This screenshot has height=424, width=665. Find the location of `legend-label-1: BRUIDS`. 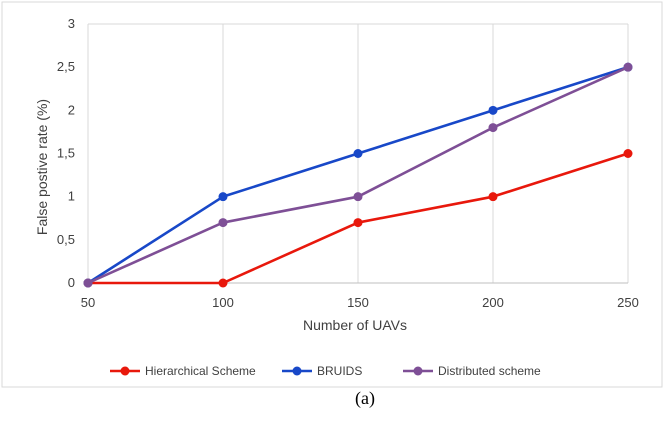

legend-label-1: BRUIDS is located at coordinates (339, 371).